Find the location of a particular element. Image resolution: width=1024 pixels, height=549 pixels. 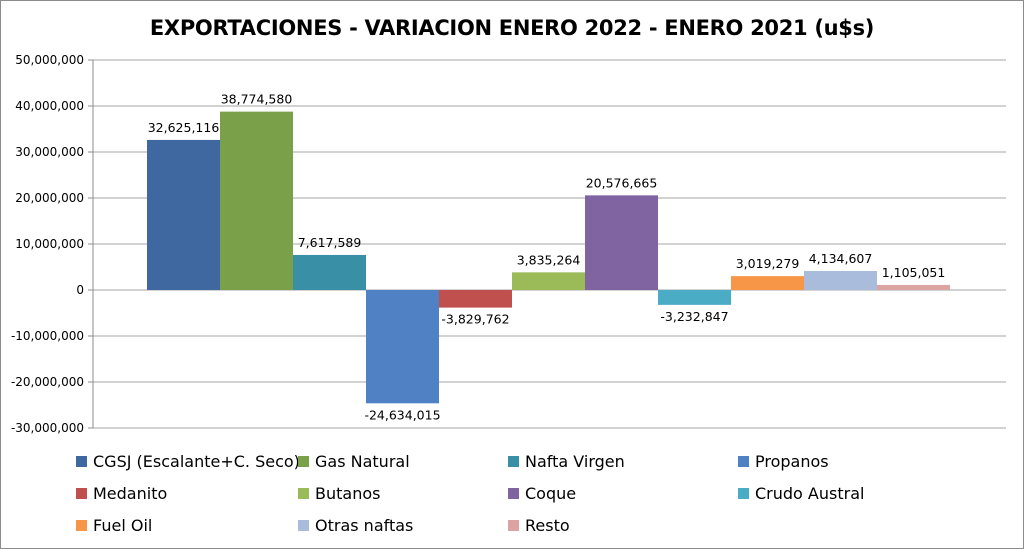

data-label: 20,576,665 is located at coordinates (622, 182).